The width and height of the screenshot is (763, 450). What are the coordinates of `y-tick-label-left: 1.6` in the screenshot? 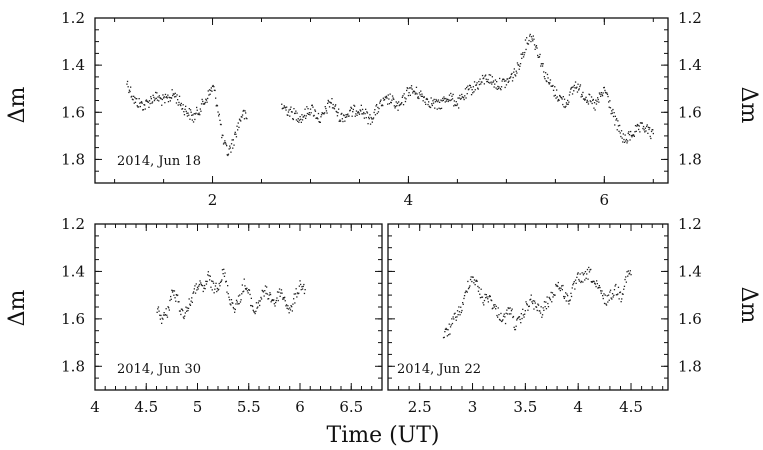 It's located at (73, 112).